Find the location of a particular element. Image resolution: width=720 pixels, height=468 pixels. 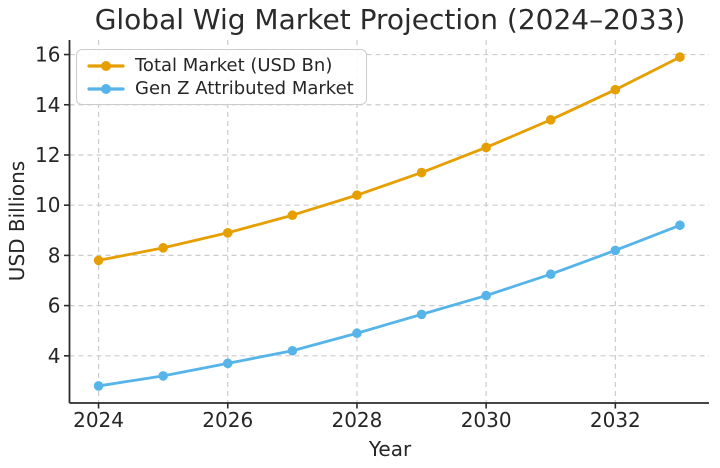

x-tick-label: 2028 is located at coordinates (356, 420).